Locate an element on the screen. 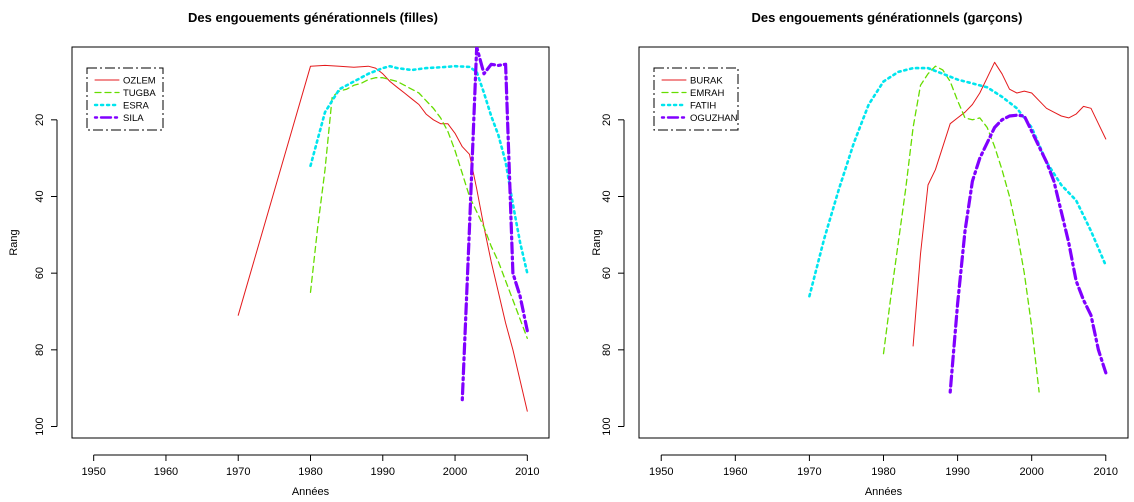 The image size is (1134, 502). legend-label: BURAK is located at coordinates (706, 81).